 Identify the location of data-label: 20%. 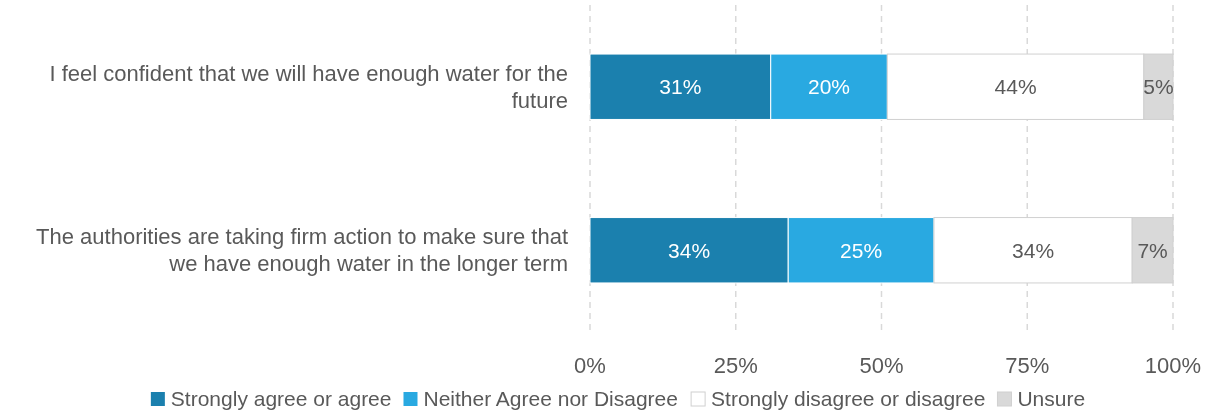
(829, 87).